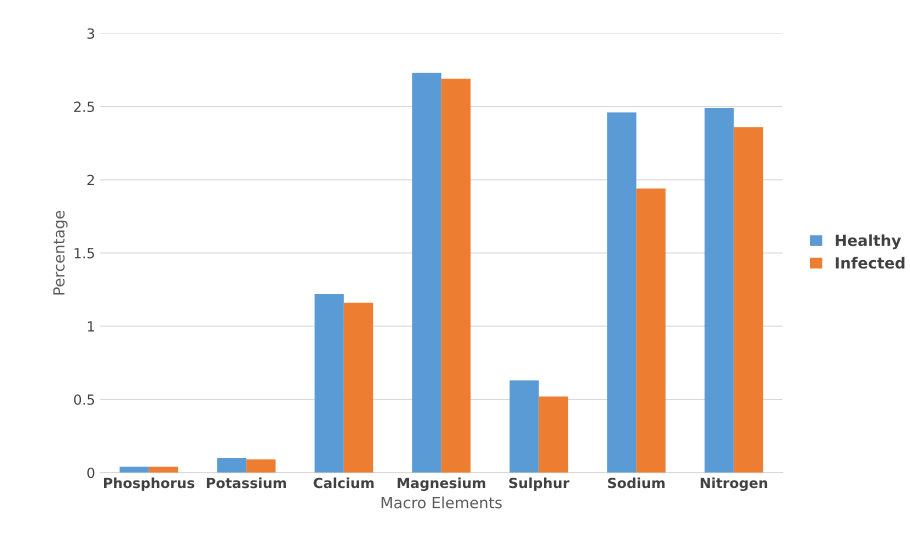  What do you see at coordinates (90, 180) in the screenshot?
I see `y-tick-label: 2` at bounding box center [90, 180].